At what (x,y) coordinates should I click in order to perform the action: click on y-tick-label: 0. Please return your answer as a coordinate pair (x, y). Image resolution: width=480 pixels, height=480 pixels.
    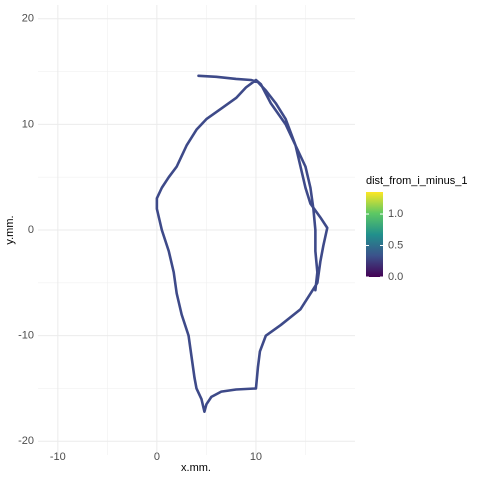
    Looking at the image, I should click on (31, 230).